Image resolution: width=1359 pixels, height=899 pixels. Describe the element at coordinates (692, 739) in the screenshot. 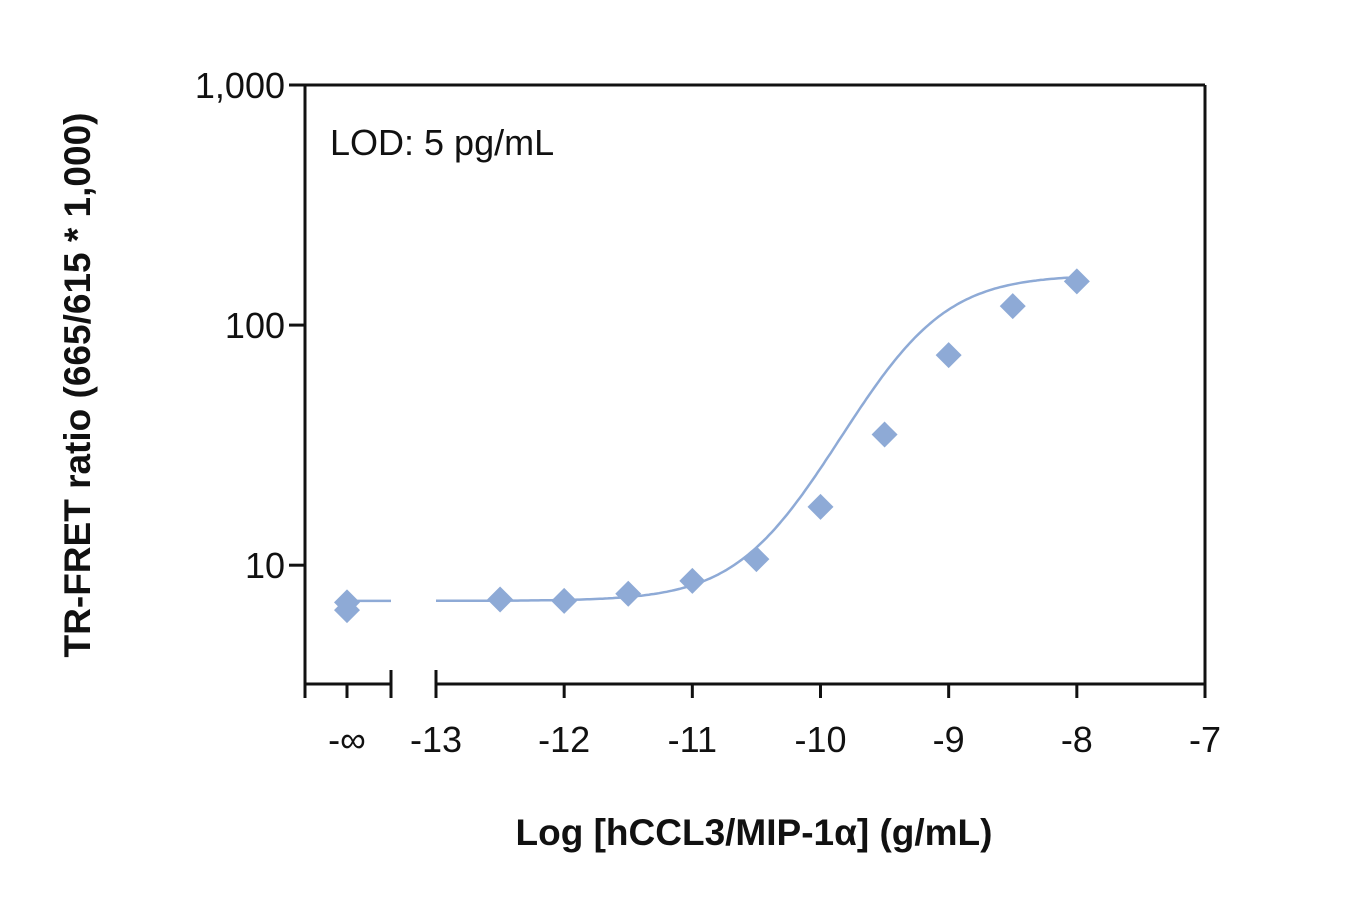

I see `x-tick-label: -11` at that location.